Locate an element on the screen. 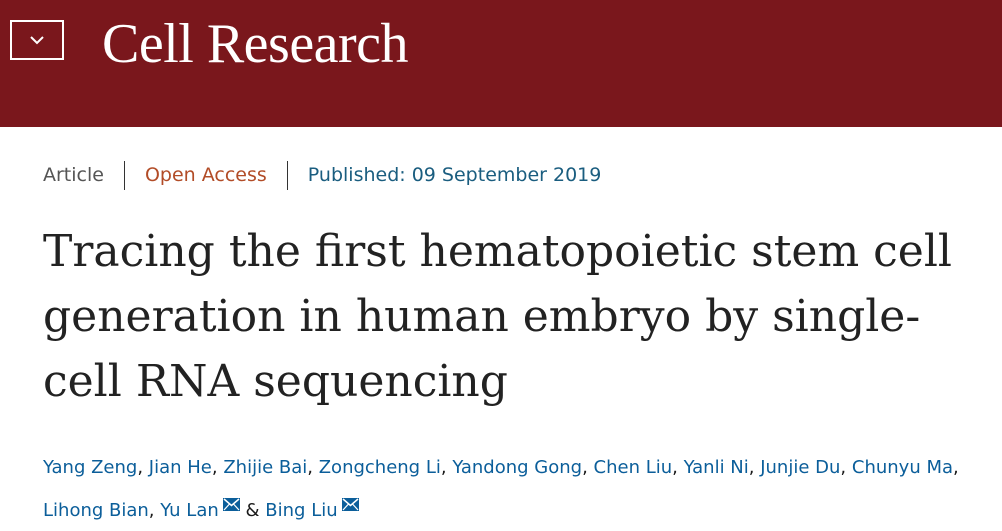 This screenshot has height=531, width=1002. published-date: Published: 09 September 2019 is located at coordinates (454, 175).